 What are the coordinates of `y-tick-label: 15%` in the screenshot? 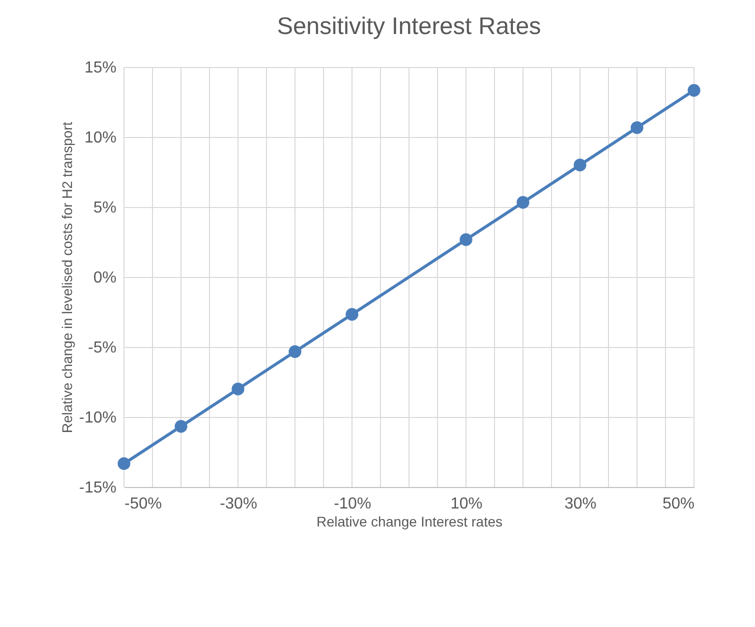 It's located at (100, 68).